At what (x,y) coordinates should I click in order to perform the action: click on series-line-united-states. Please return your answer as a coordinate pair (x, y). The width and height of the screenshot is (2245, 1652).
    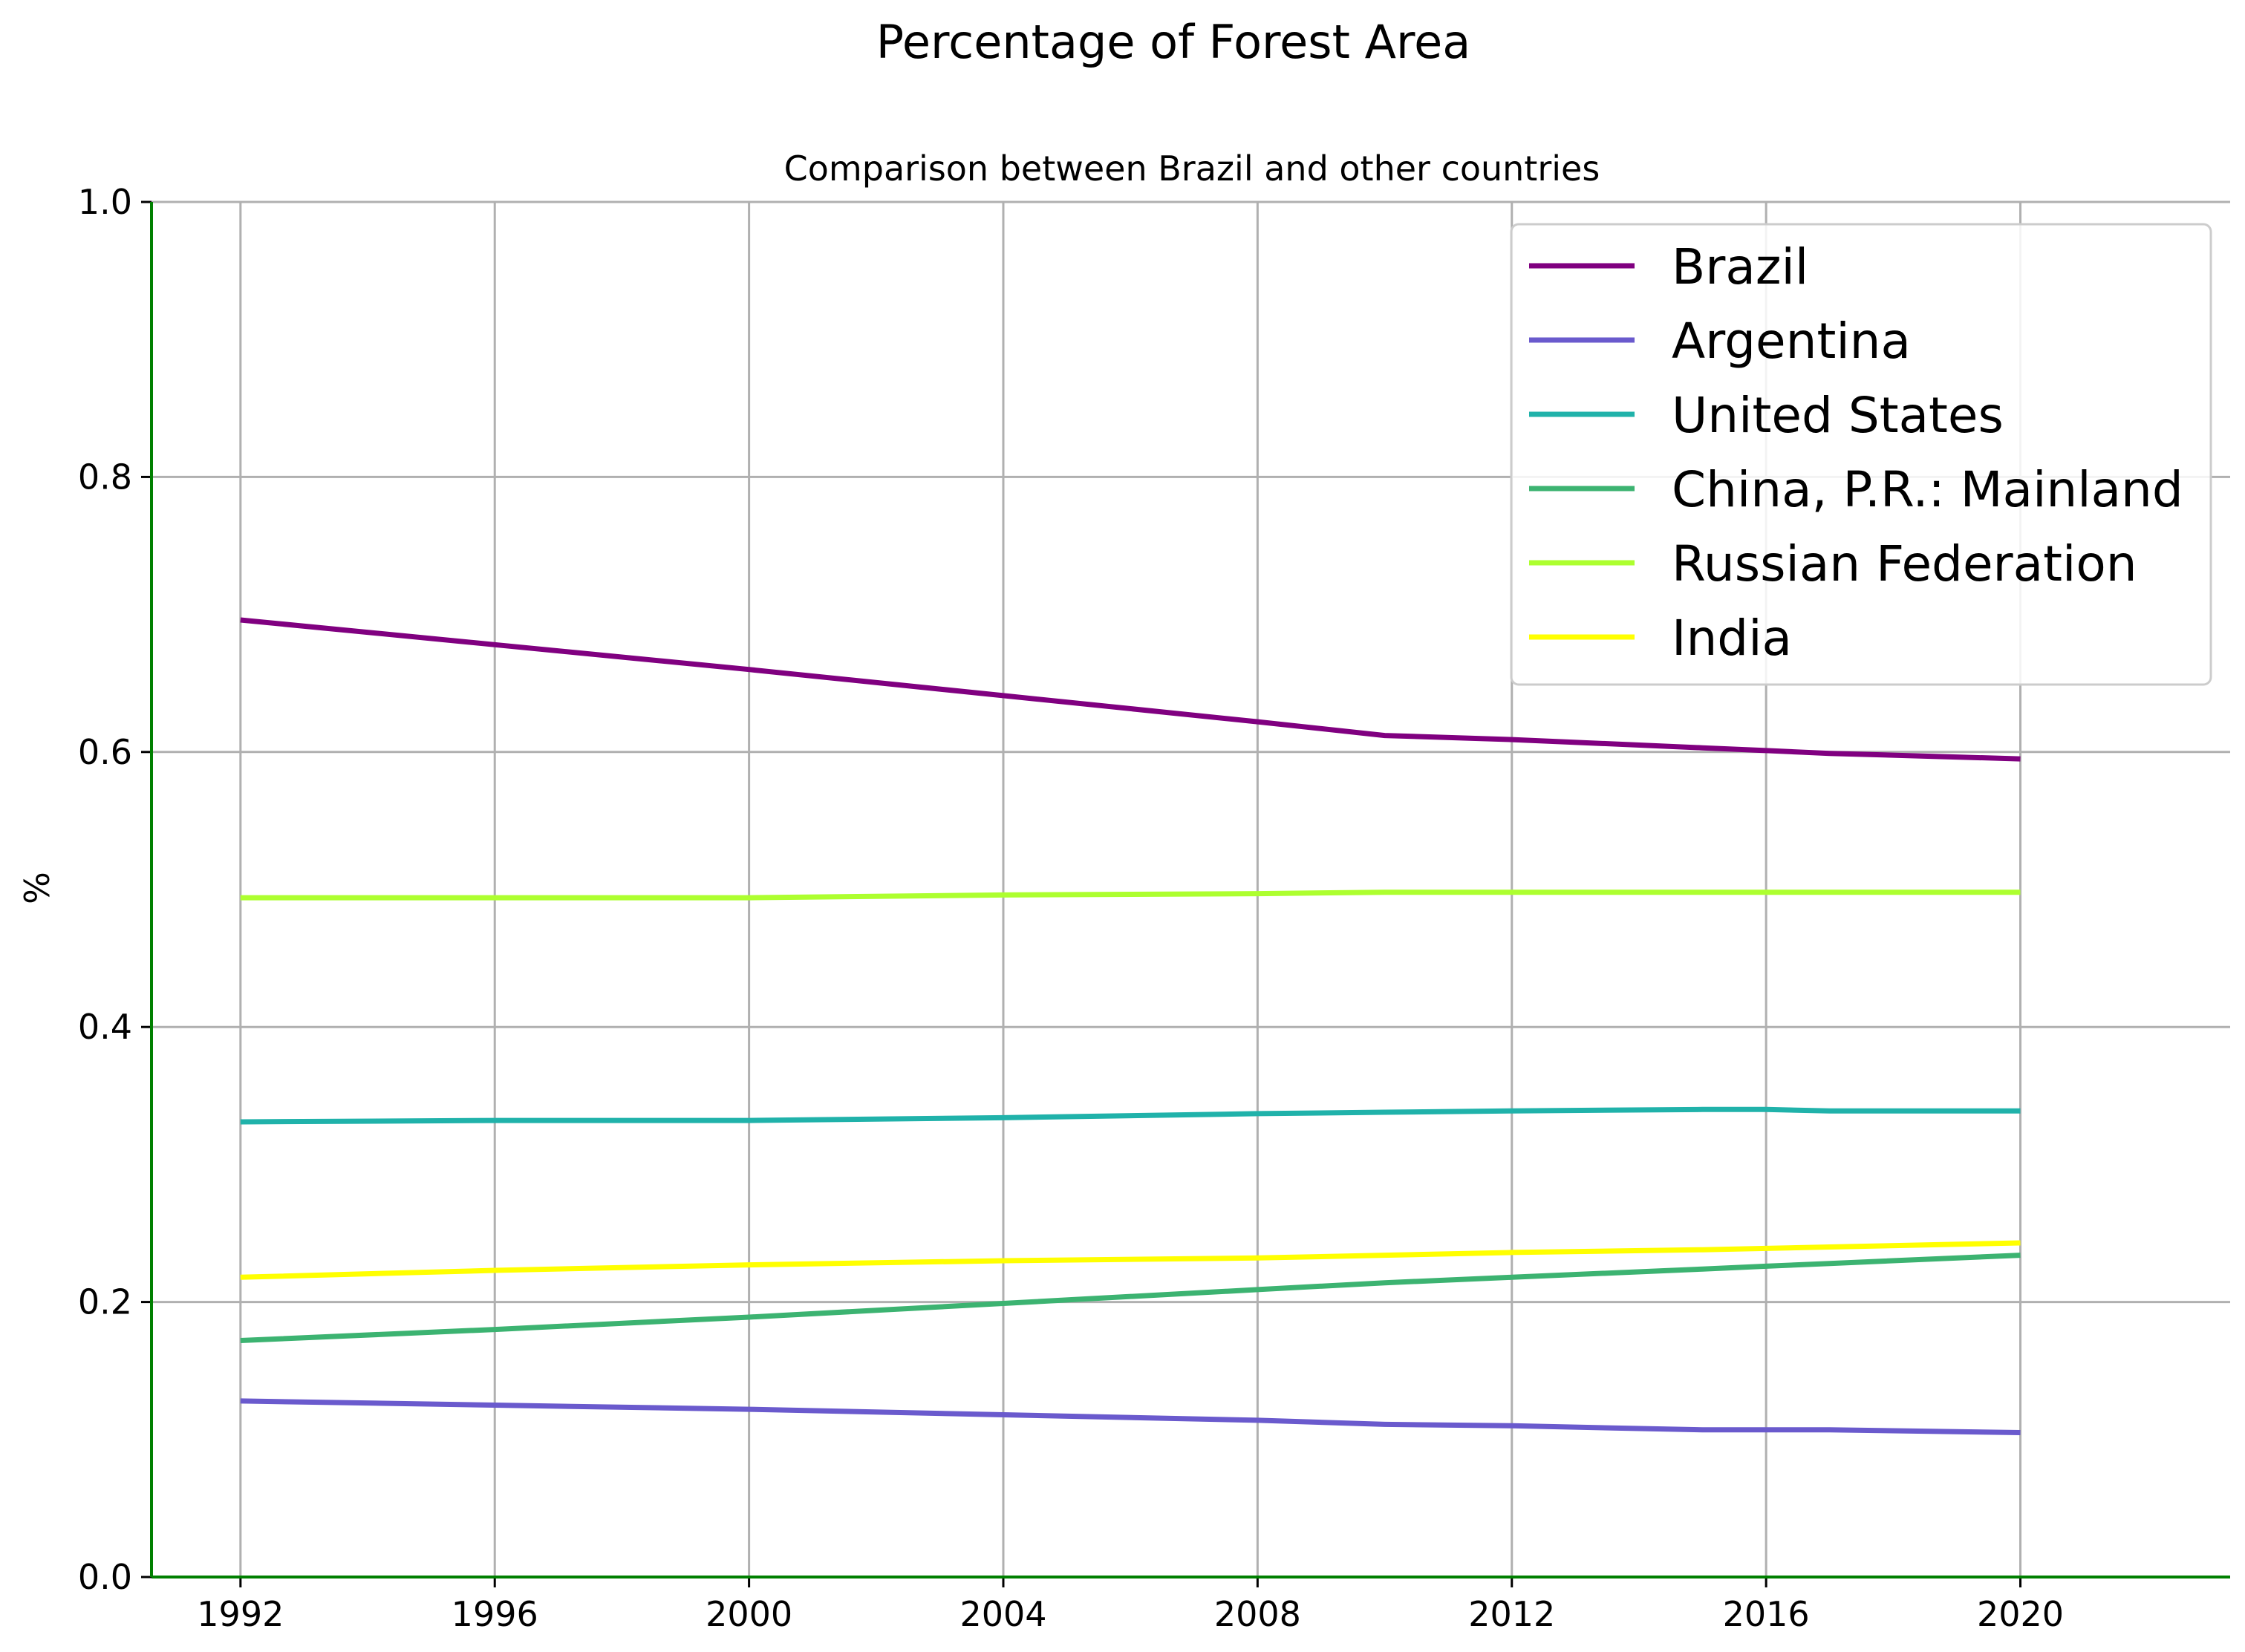
    Looking at the image, I should click on (1130, 1115).